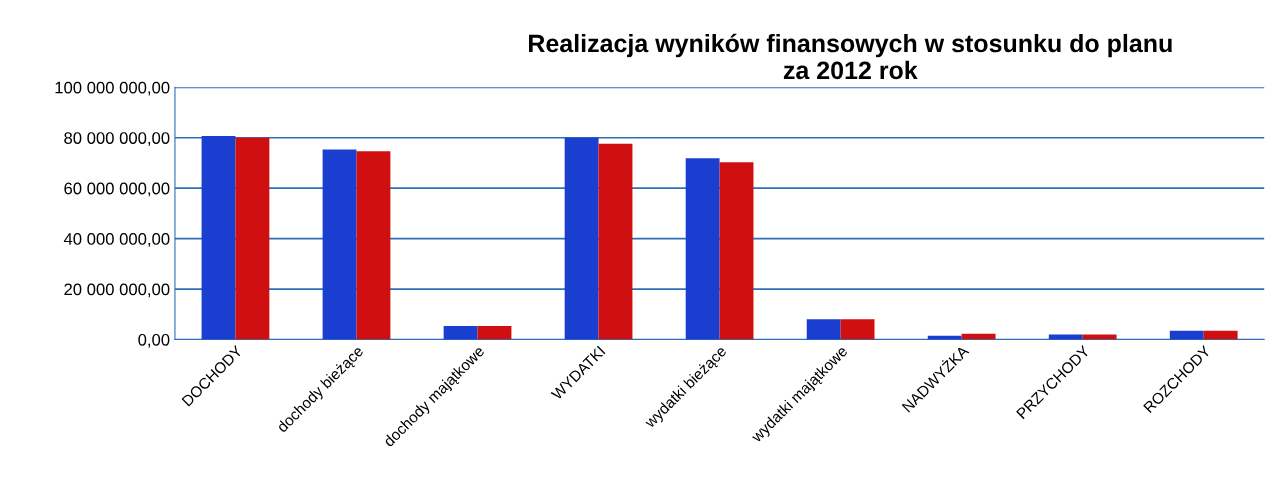 The image size is (1277, 485). I want to click on y-tick-label: 20 000 000,00, so click(117, 290).